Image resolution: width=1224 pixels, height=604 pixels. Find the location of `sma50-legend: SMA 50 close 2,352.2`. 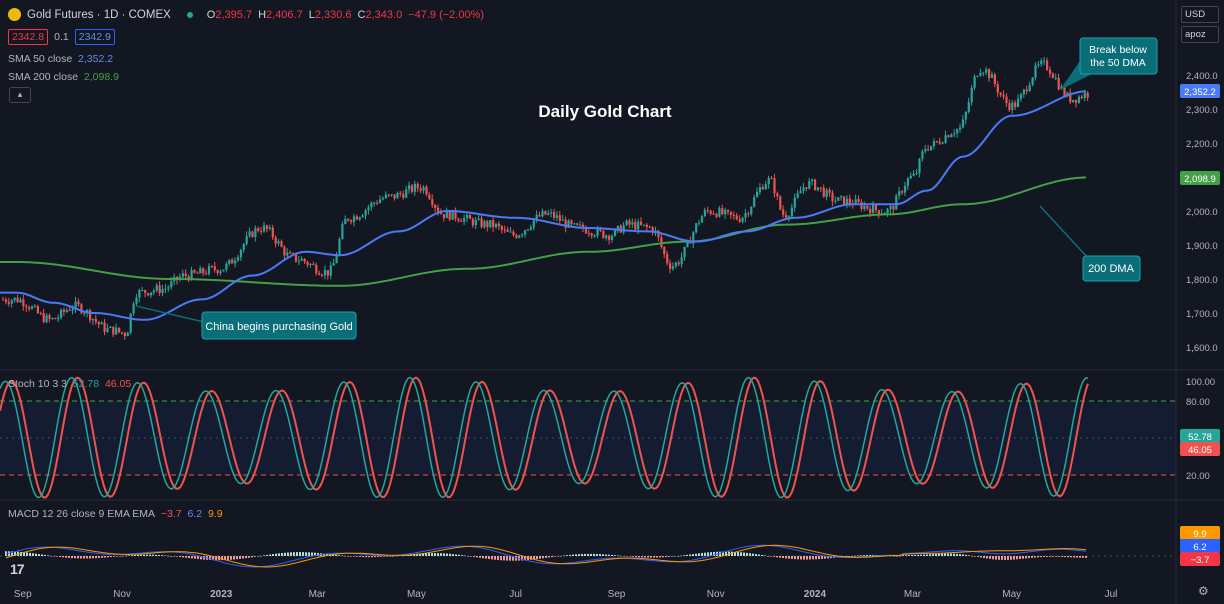

sma50-legend: SMA 50 close 2,352.2 is located at coordinates (61, 59).